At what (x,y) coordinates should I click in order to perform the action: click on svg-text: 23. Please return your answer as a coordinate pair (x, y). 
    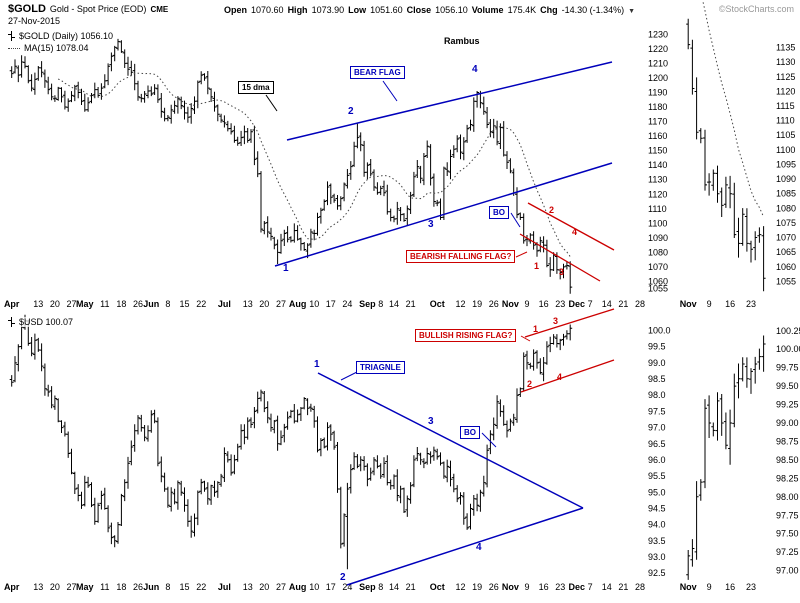
    Looking at the image, I should click on (751, 304).